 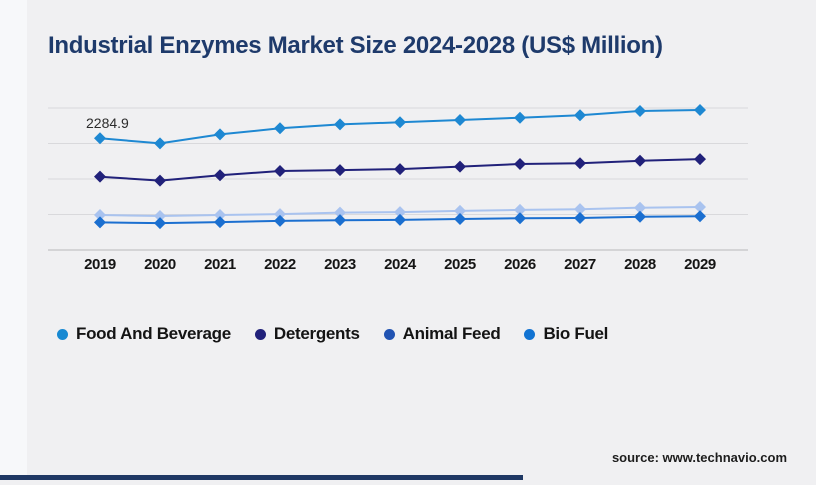 What do you see at coordinates (700, 216) in the screenshot?
I see `marker-bio-fuel-2029` at bounding box center [700, 216].